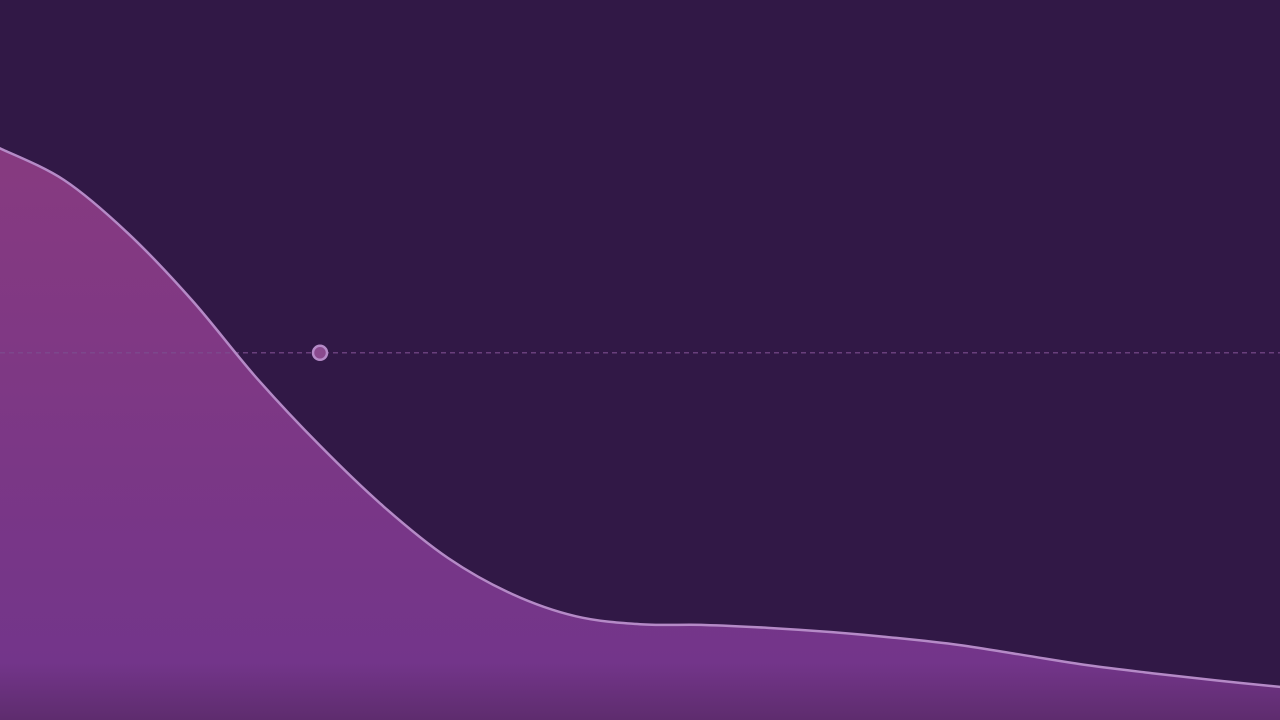  I want to click on highlight-point-marker, so click(320, 353).